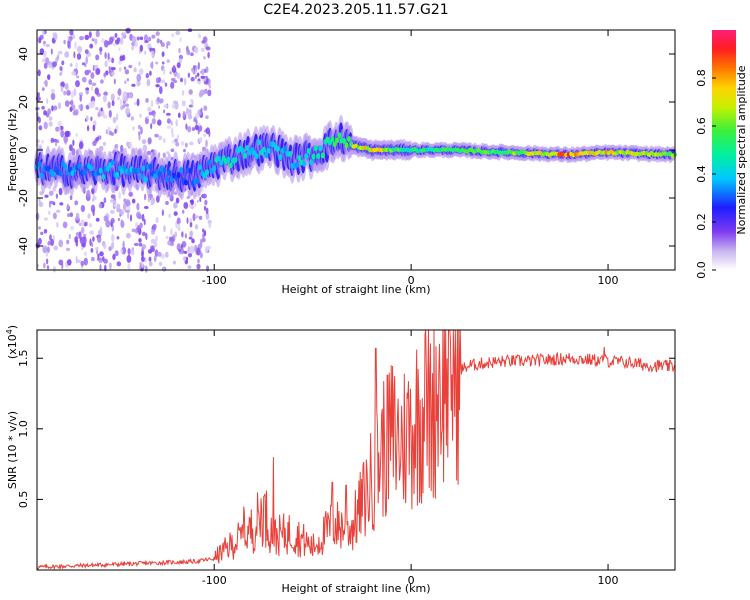  Describe the element at coordinates (701, 222) in the screenshot. I see `colorbar-tick-label: 0.2` at that location.